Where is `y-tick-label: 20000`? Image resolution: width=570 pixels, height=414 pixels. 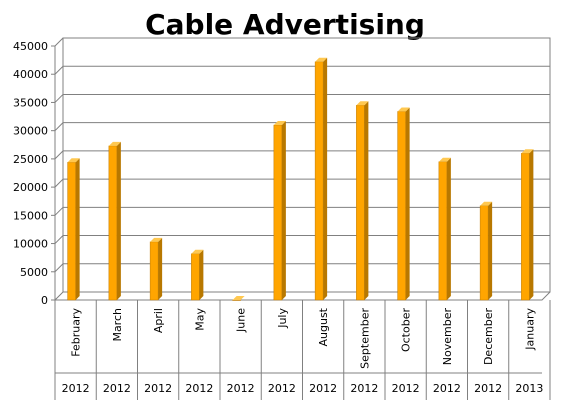
y-tick-label: 20000 is located at coordinates (30, 187).